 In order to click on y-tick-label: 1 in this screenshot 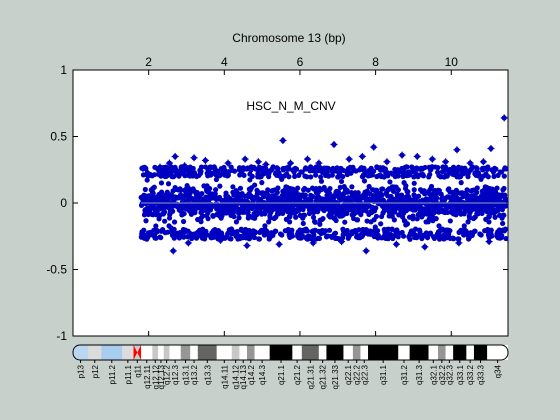, I will do `click(63, 70)`.